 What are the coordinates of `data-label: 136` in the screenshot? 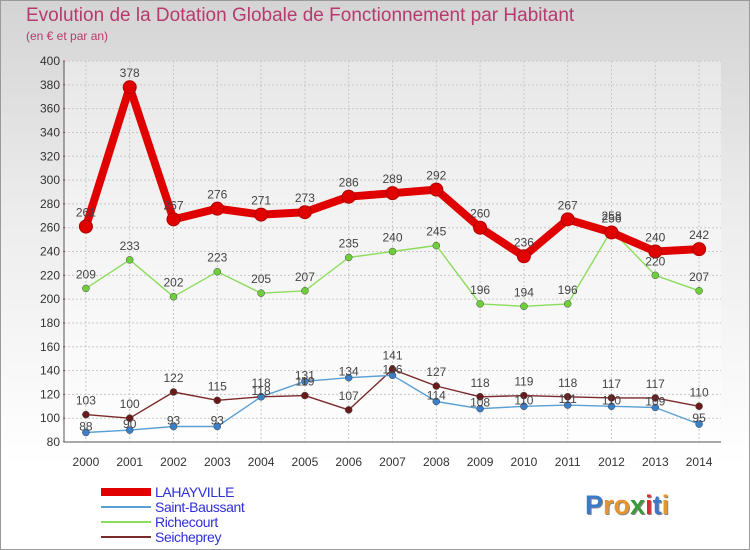 It's located at (392, 369).